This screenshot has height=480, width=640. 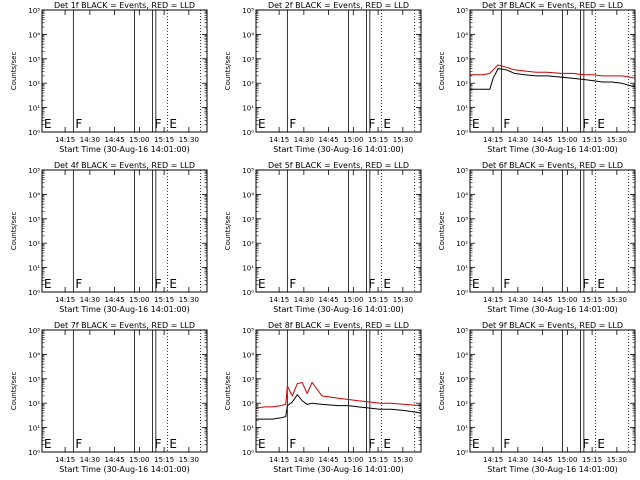 What do you see at coordinates (552, 325) in the screenshot?
I see `panel-title: Det 9f BLACK = Events, RED = LLD` at bounding box center [552, 325].